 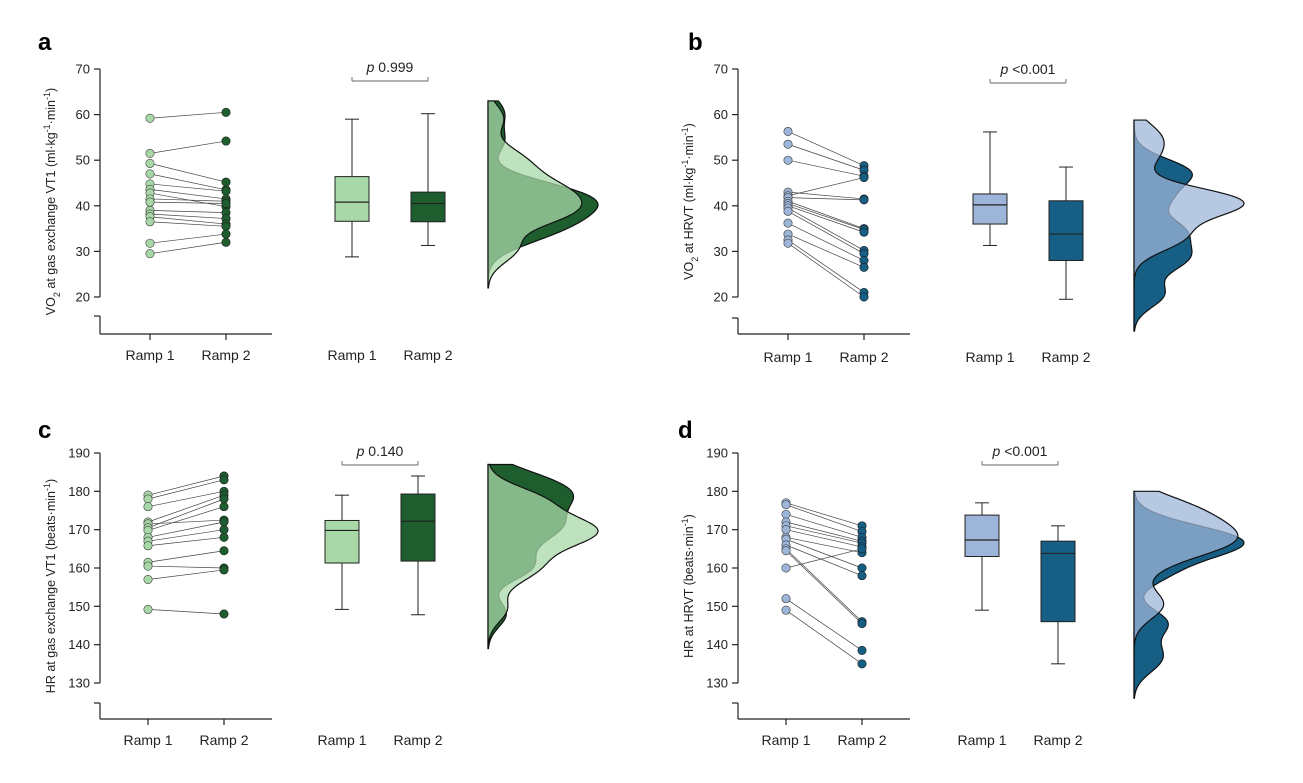 I want to click on y-axis-label-part: 2, so click(x=695, y=259).